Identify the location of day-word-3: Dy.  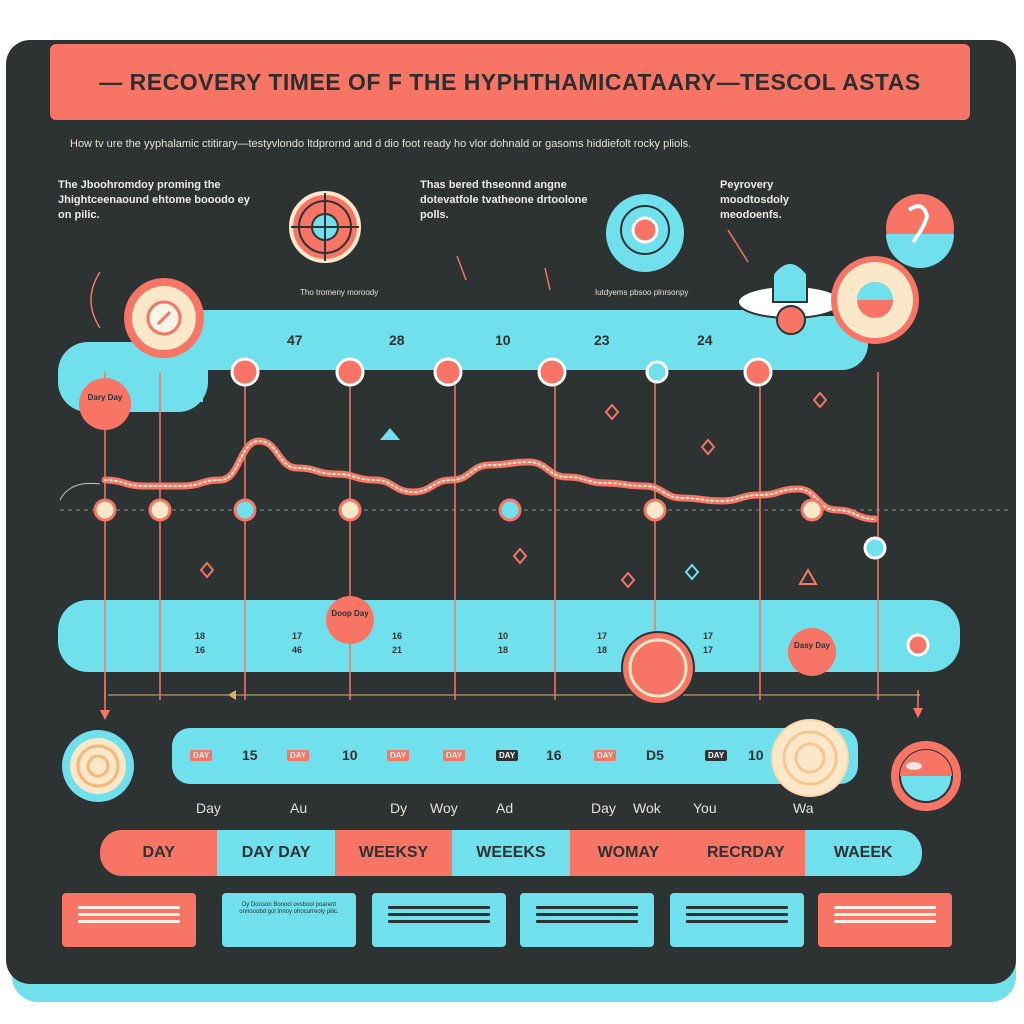
(399, 808).